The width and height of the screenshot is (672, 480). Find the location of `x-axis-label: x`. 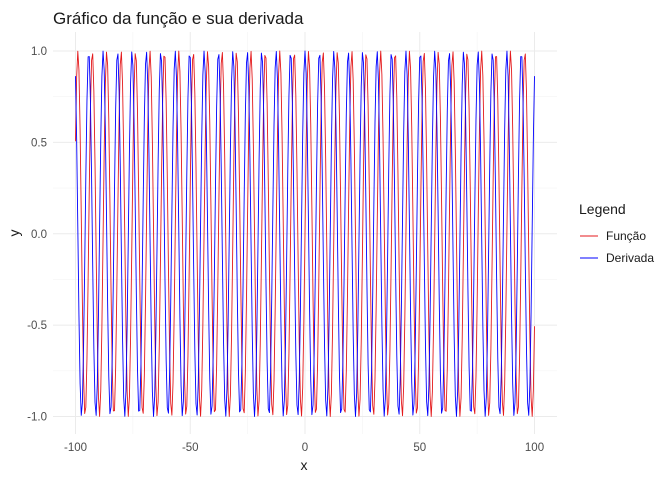

x-axis-label: x is located at coordinates (304, 465).